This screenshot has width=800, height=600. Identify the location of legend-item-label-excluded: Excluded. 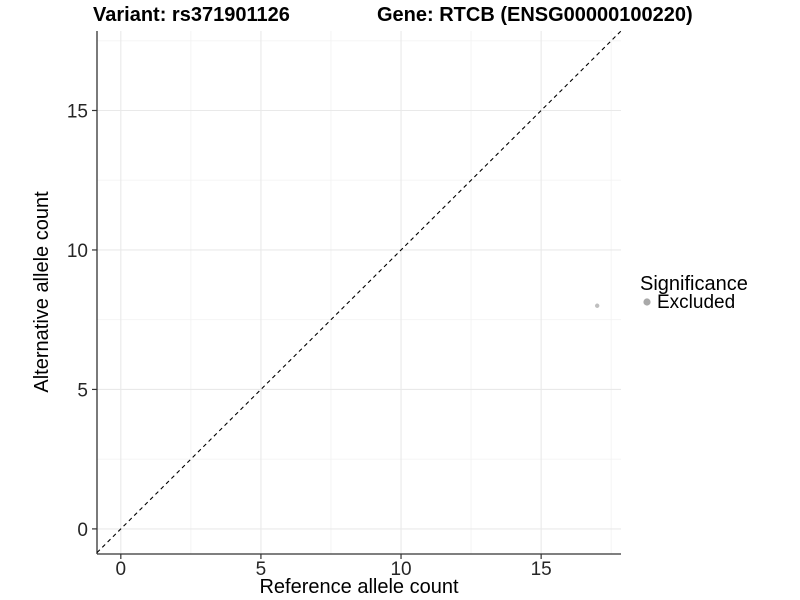
(696, 302).